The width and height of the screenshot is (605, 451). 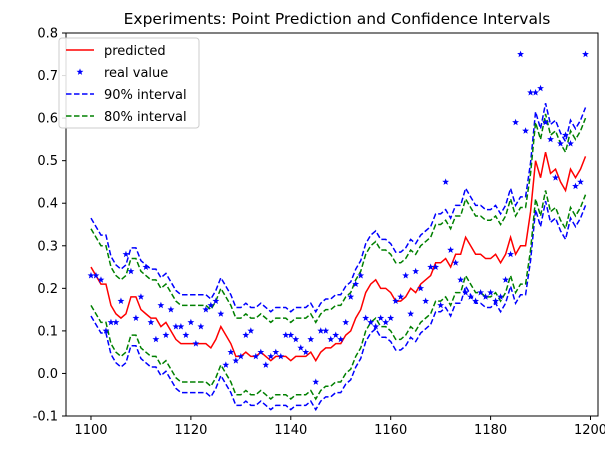 What do you see at coordinates (80, 71) in the screenshot?
I see `legend-swatch-real-value` at bounding box center [80, 71].